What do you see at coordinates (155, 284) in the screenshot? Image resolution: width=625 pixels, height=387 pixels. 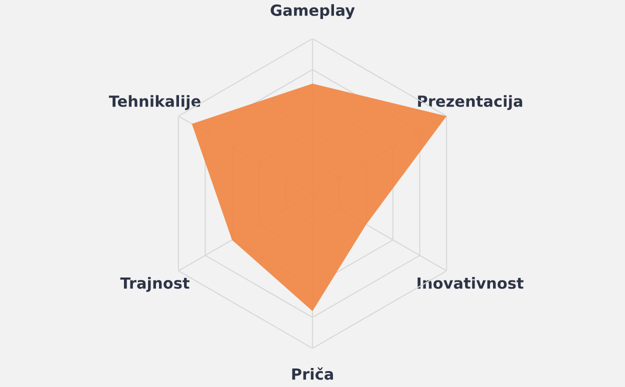 I see `spoke-label: Trajnost` at bounding box center [155, 284].